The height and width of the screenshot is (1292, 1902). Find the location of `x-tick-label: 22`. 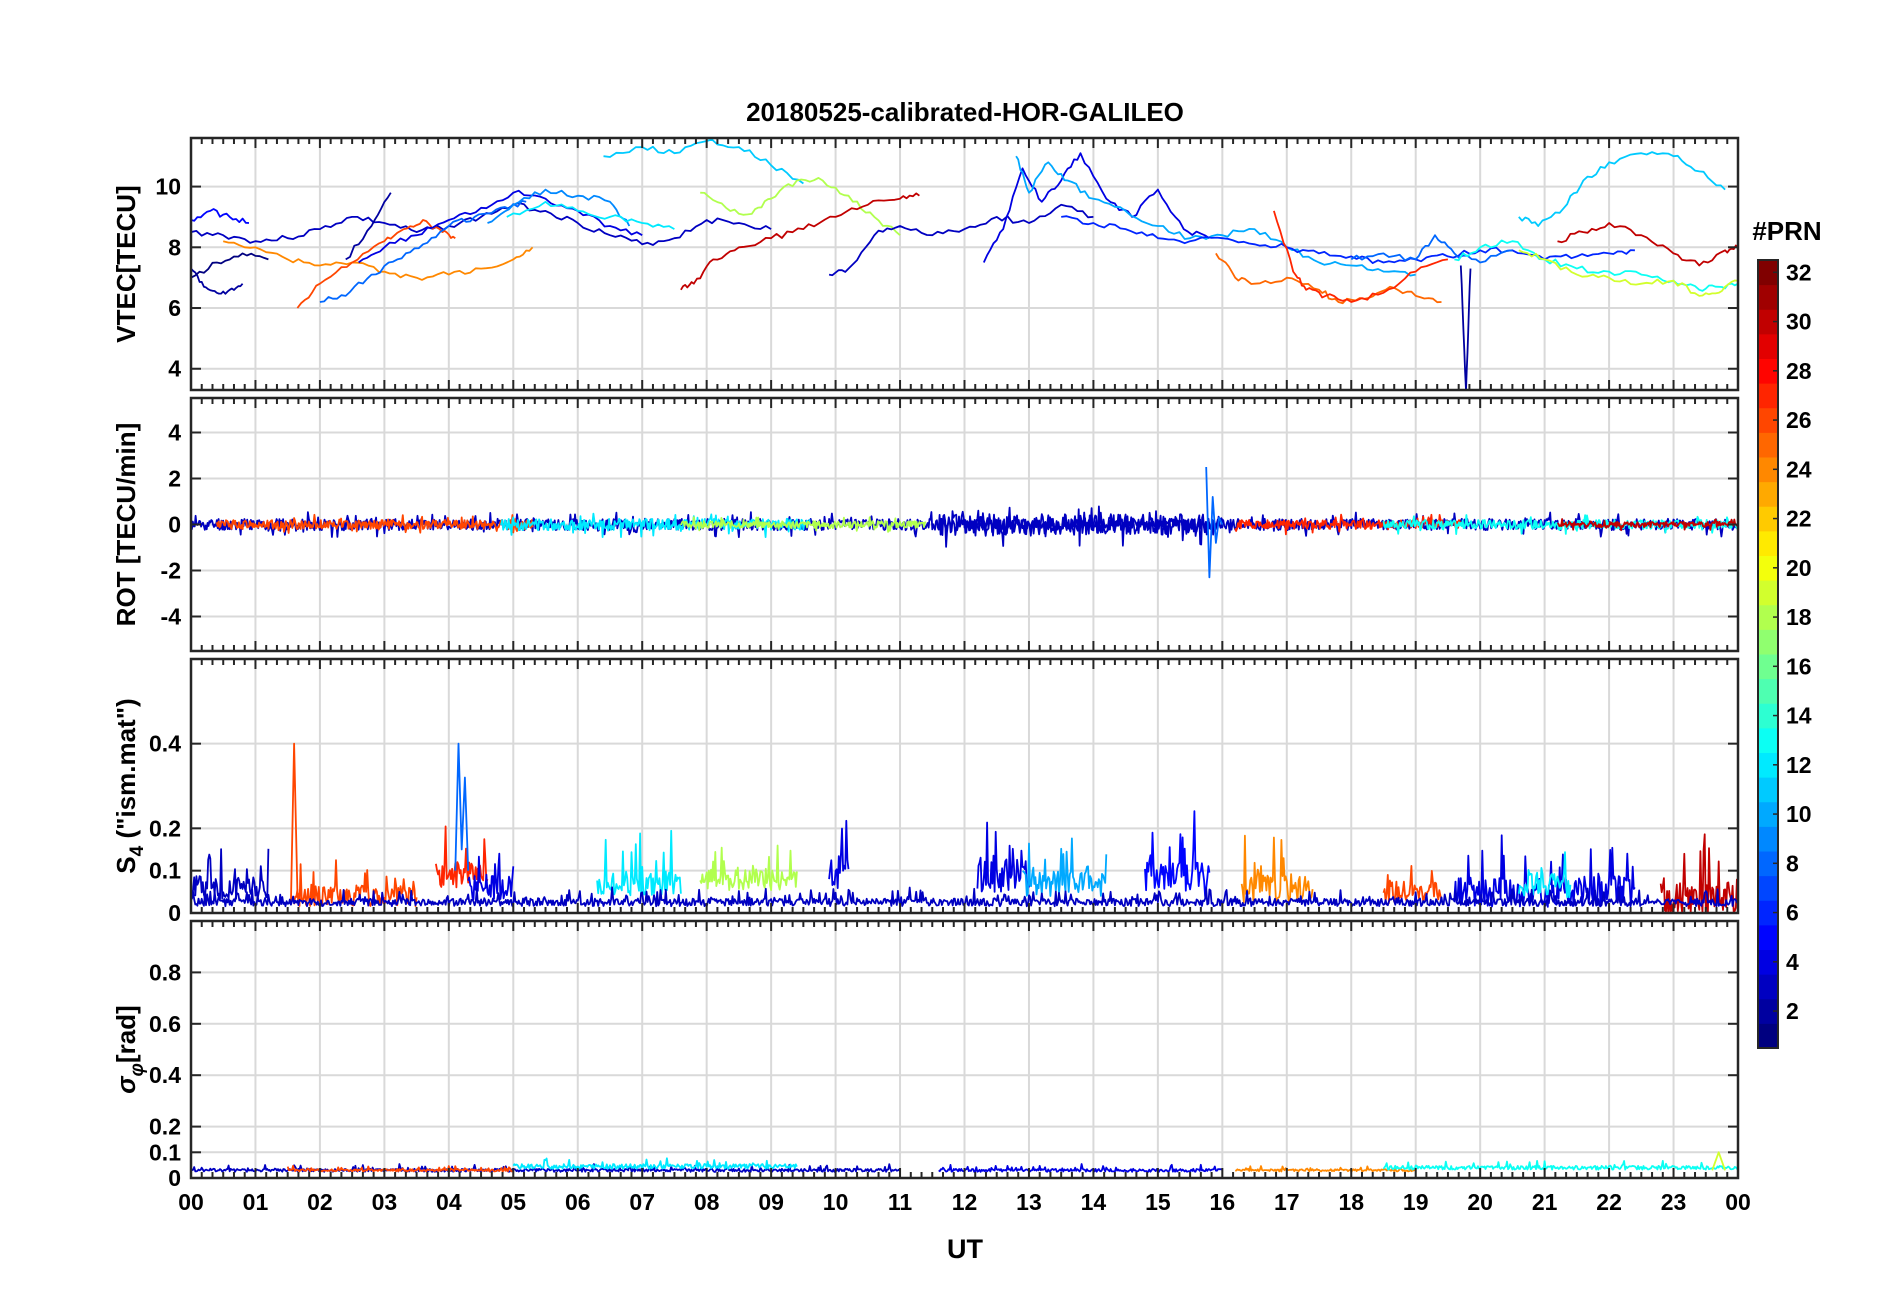

x-tick-label: 22 is located at coordinates (1609, 1202).